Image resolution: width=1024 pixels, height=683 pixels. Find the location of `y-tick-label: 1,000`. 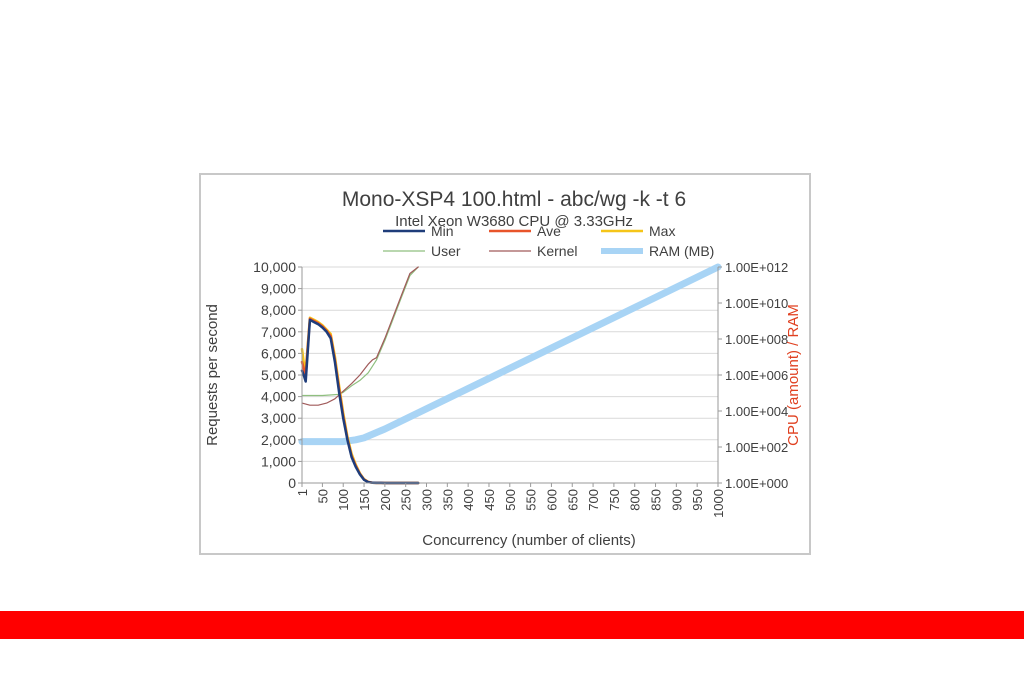

y-tick-label: 1,000 is located at coordinates (278, 461).